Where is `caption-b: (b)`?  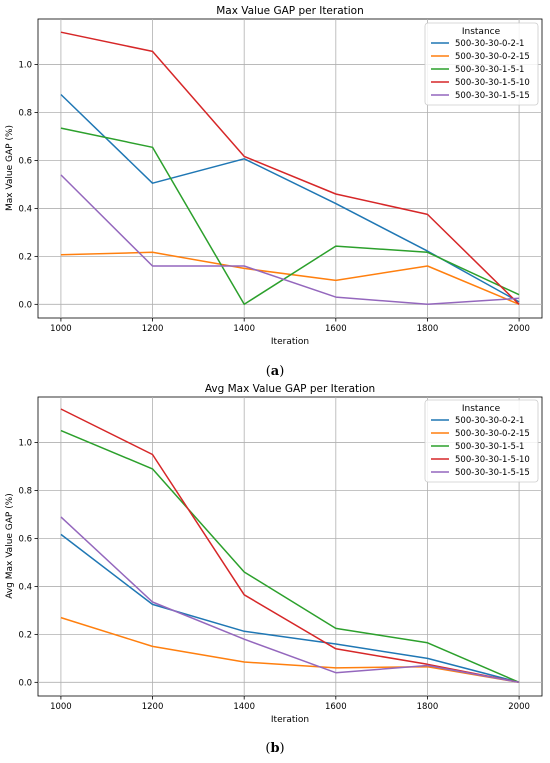
caption-b: (b) is located at coordinates (274, 748).